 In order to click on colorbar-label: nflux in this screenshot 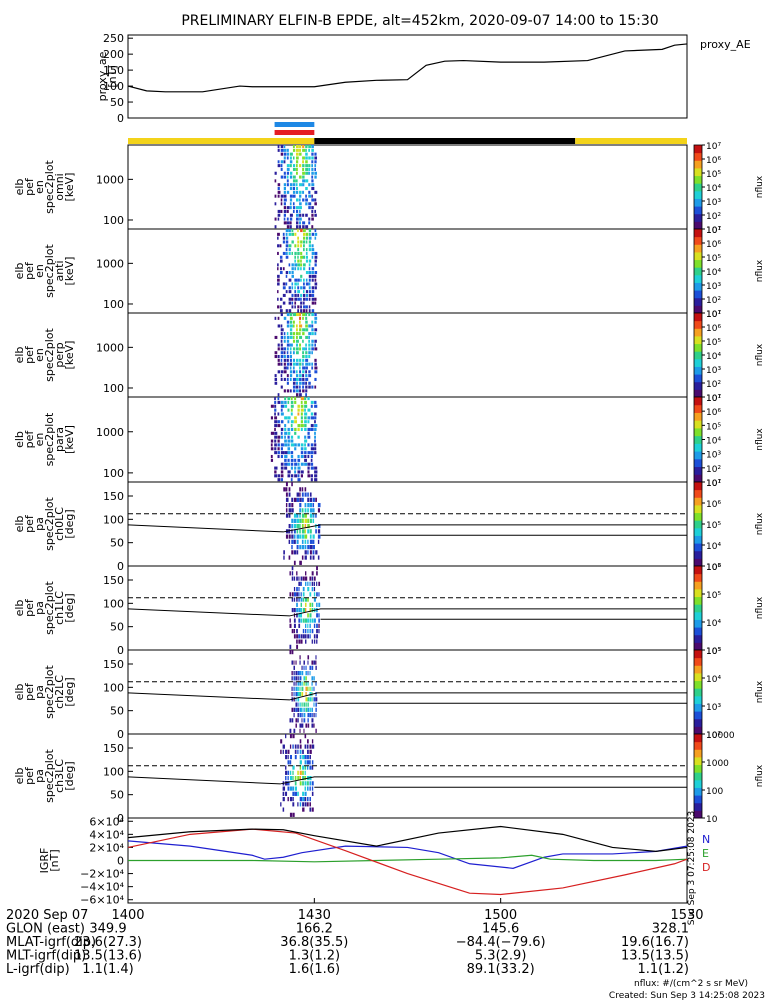, I will do `click(760, 270)`.